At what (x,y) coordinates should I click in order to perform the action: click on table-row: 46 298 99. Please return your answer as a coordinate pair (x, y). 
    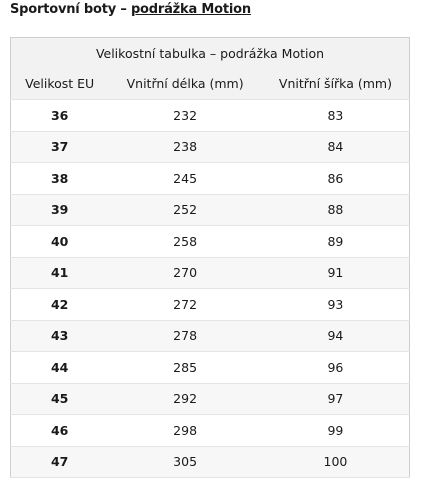
    Looking at the image, I should click on (210, 430).